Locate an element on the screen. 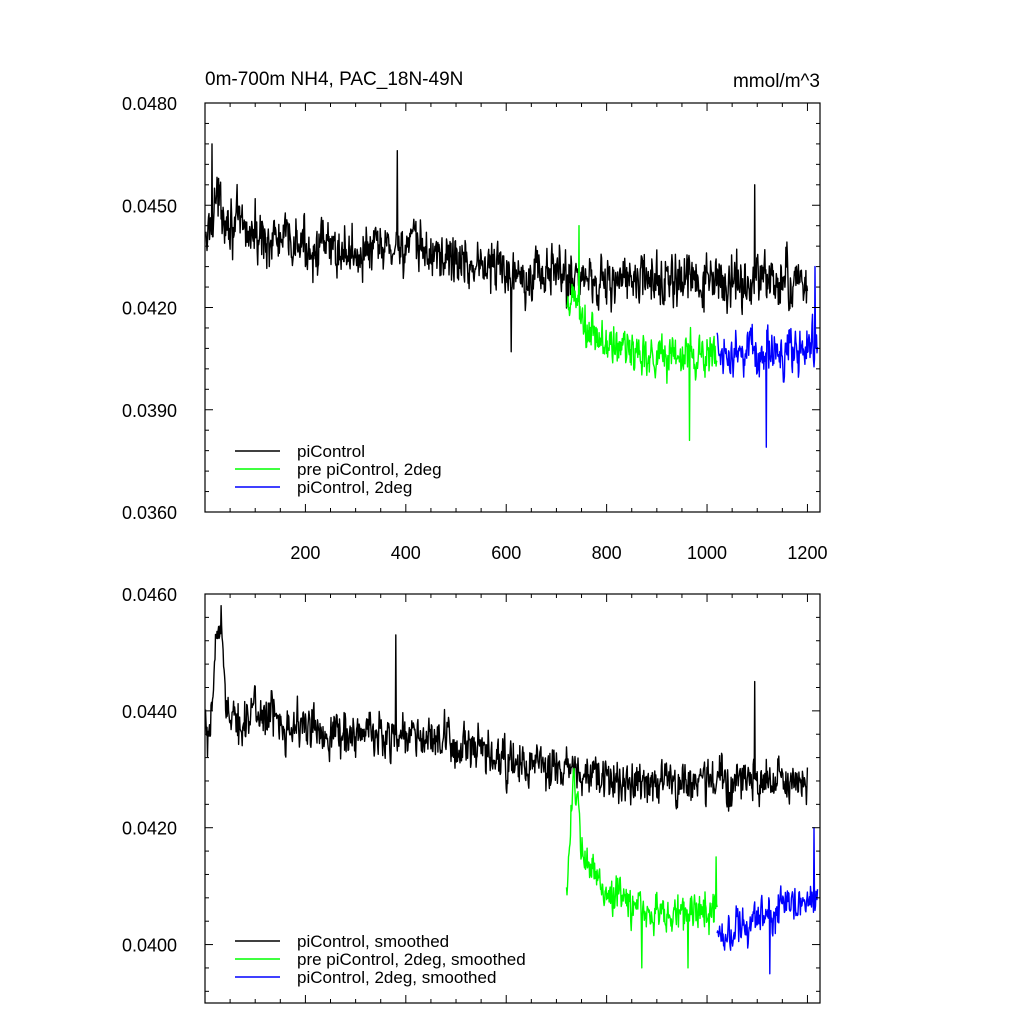 This screenshot has width=1024, height=1024. series-line-picontrol-2deg is located at coordinates (767, 356).